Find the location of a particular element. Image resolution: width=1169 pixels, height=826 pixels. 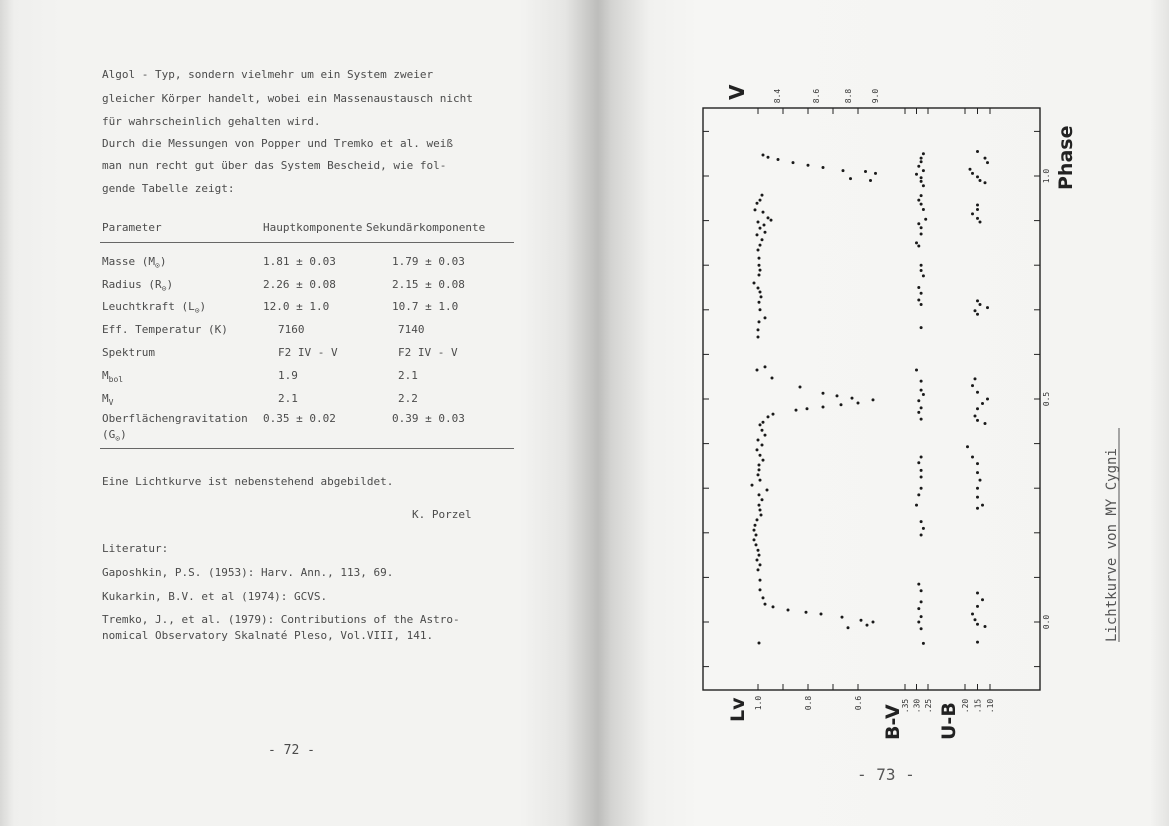

table-cell-secondary: 2.15 ± 0.08 is located at coordinates (428, 284).